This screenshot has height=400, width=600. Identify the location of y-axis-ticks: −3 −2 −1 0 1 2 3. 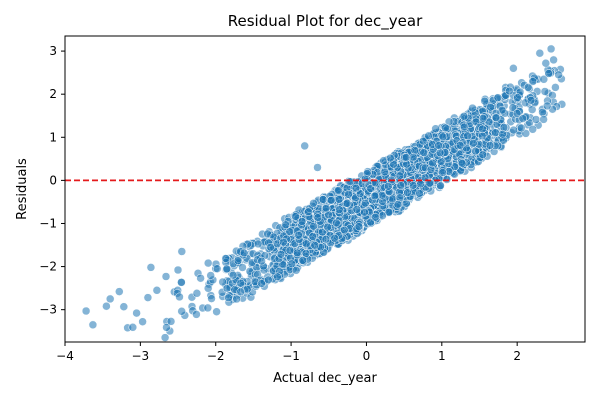
(52, 180).